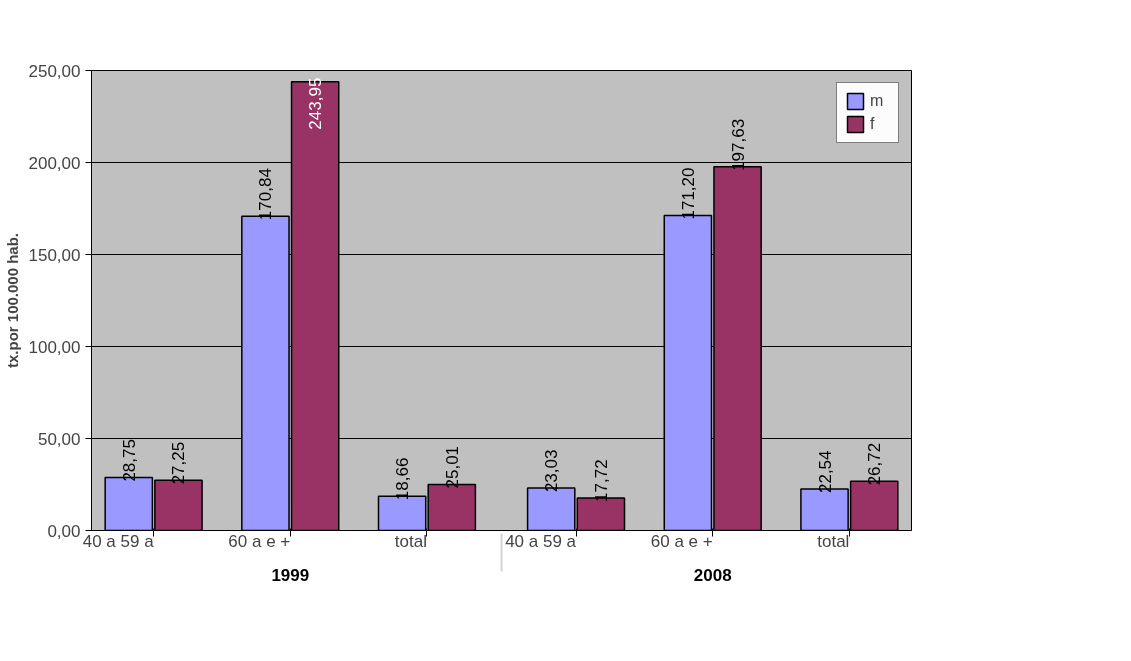  Describe the element at coordinates (875, 464) in the screenshot. I see `data-label: 26,72` at that location.